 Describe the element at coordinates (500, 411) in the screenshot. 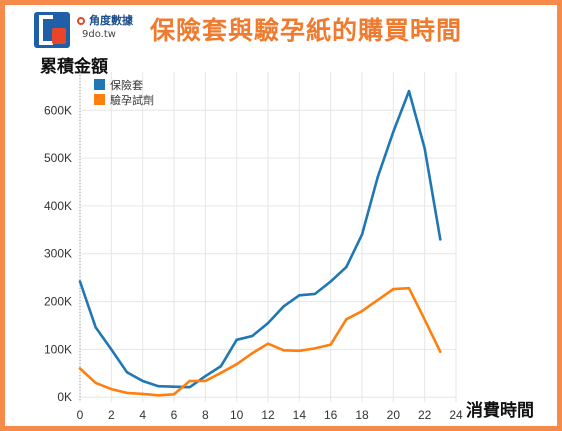

I see `x-axis-label: 消費時間` at that location.